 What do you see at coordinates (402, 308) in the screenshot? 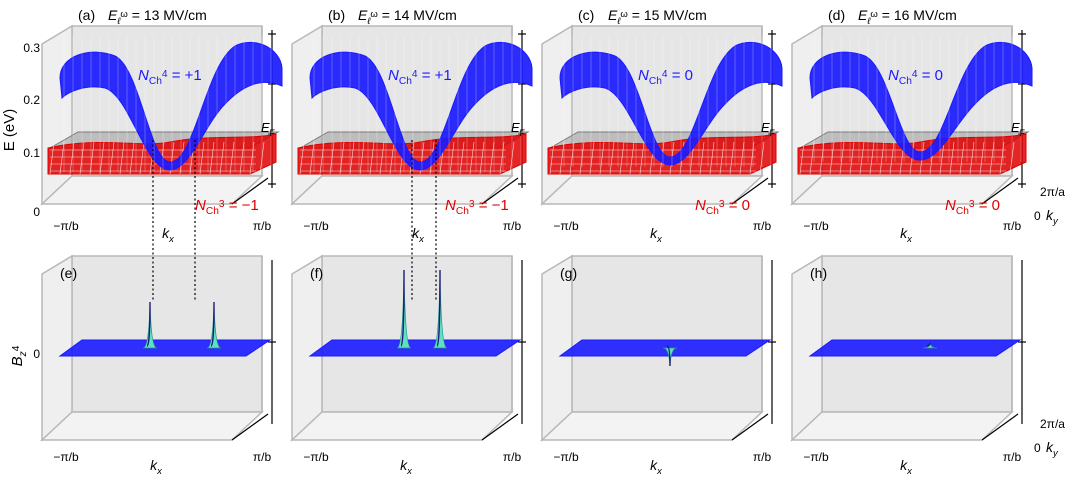
I see `berry-peak-shade` at bounding box center [402, 308].